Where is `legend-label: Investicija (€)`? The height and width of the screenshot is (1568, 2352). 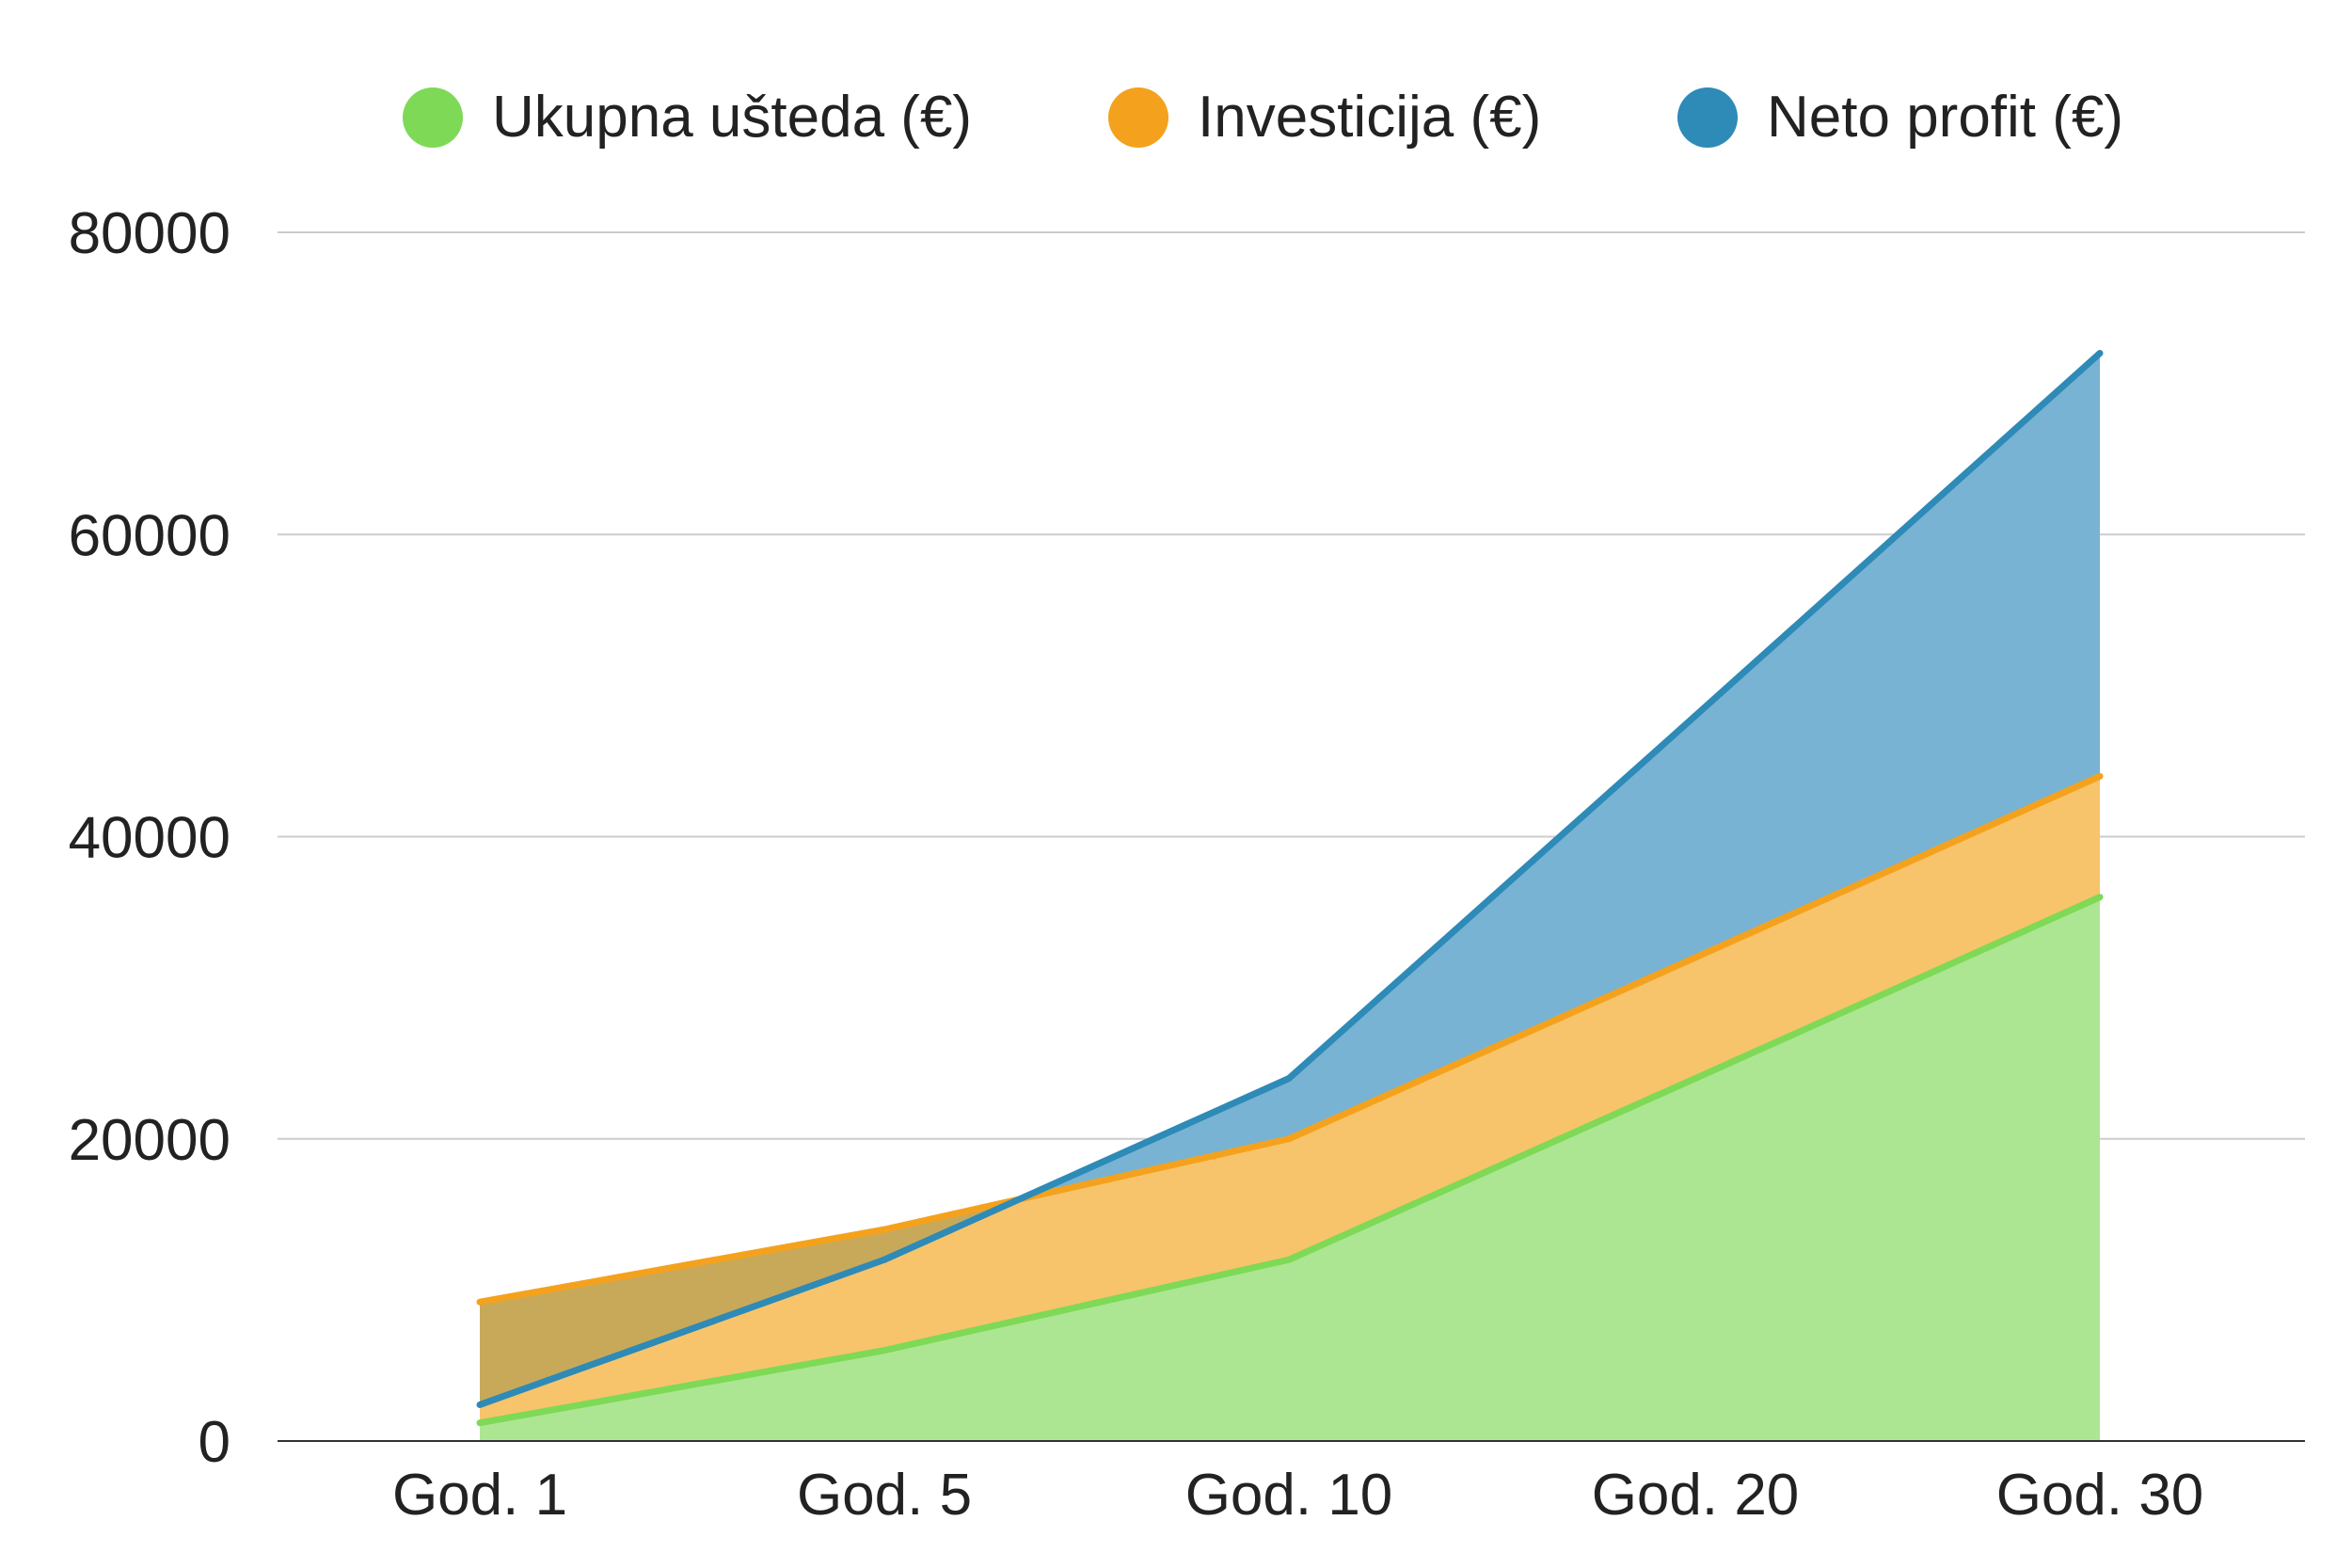 legend-label: Investicija (€) is located at coordinates (1369, 117).